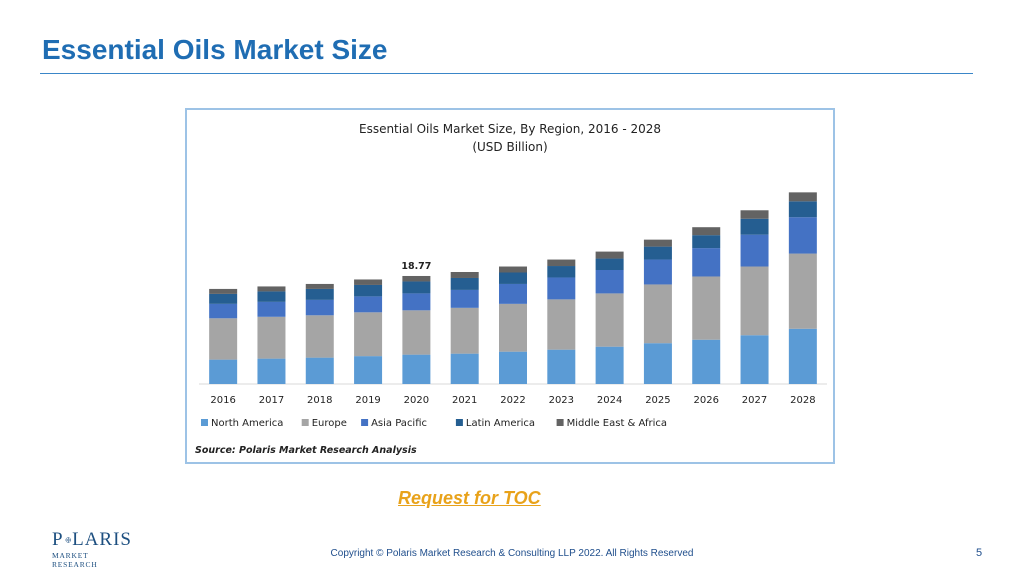 Image resolution: width=1024 pixels, height=576 pixels. What do you see at coordinates (464, 298) in the screenshot?
I see `bar-segment-2021-asia-pacific` at bounding box center [464, 298].